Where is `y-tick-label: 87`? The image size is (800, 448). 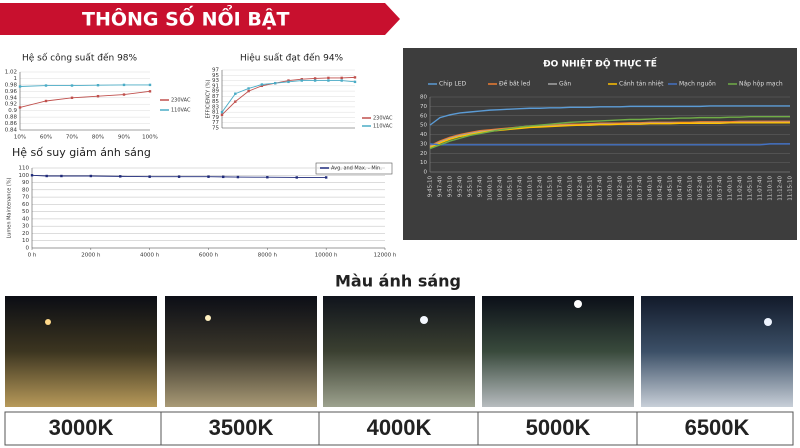 y-tick-label: 87 is located at coordinates (215, 97).